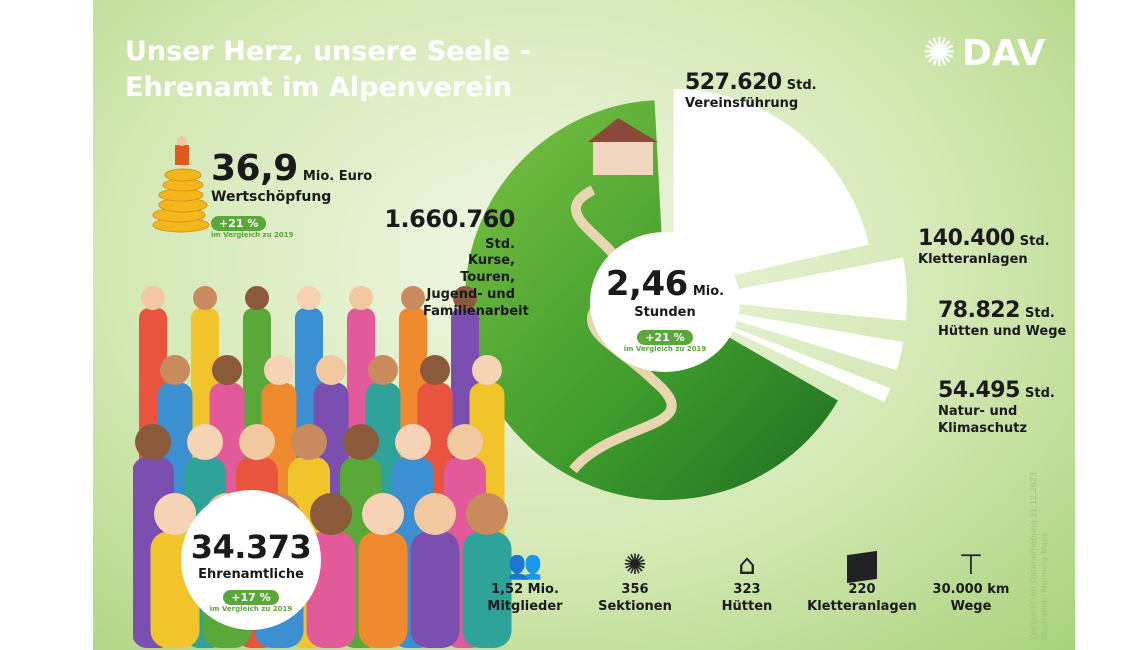 The width and height of the screenshot is (1140, 650). What do you see at coordinates (646, 284) in the screenshot?
I see `hours-number: 2,46` at bounding box center [646, 284].